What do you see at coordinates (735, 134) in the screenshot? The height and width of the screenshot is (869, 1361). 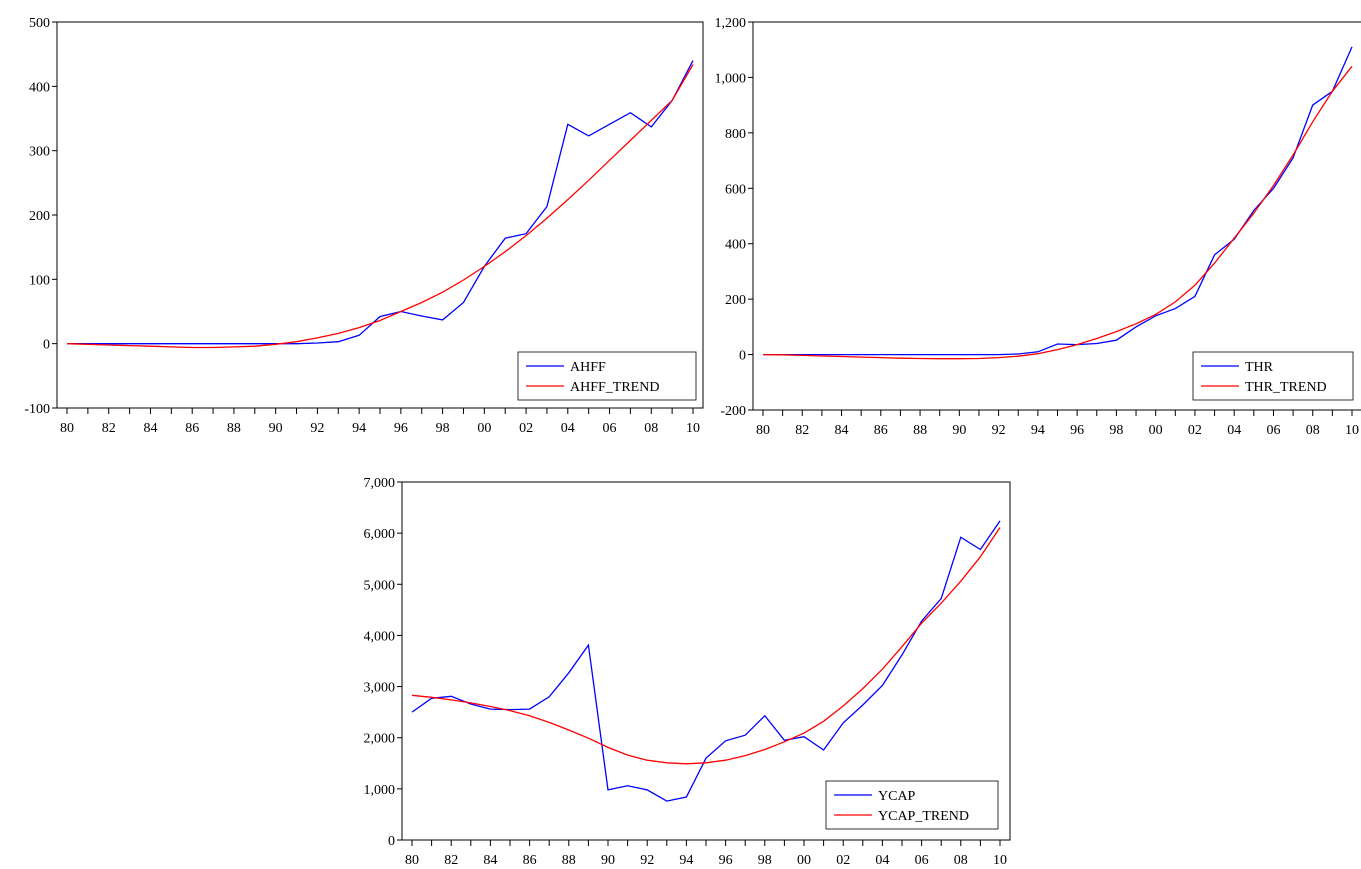 I see `y-tick-label: 800` at bounding box center [735, 134].